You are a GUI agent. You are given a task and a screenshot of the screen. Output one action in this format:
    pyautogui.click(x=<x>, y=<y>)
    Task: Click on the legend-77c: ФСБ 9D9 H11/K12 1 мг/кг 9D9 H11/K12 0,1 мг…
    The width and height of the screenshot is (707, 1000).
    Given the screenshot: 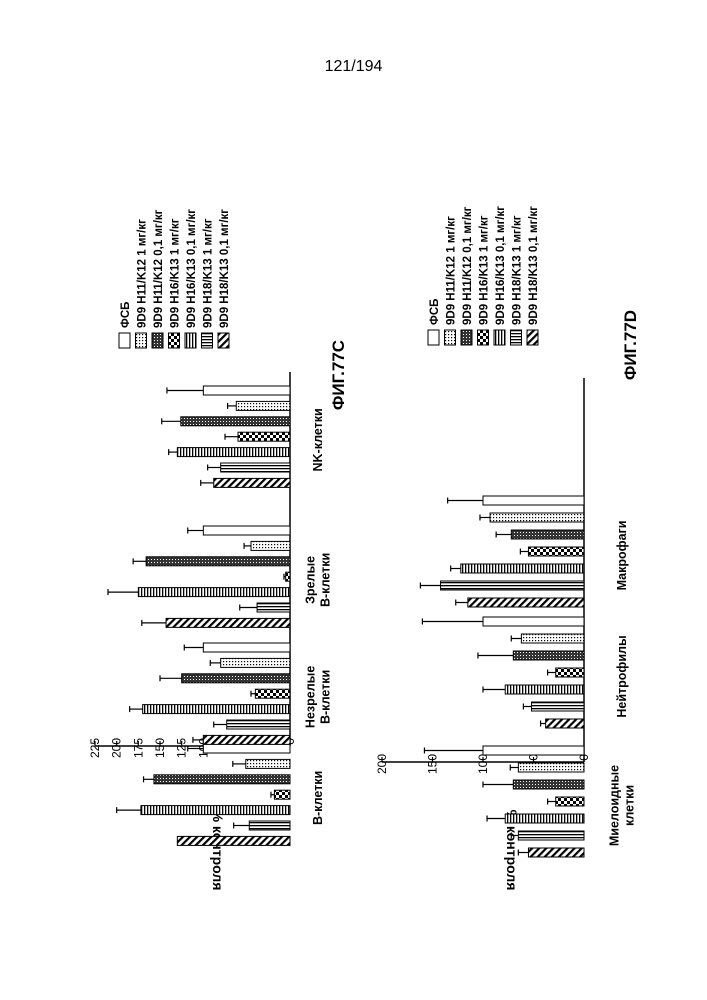 What is the action you would take?
    pyautogui.click(x=175, y=278)
    